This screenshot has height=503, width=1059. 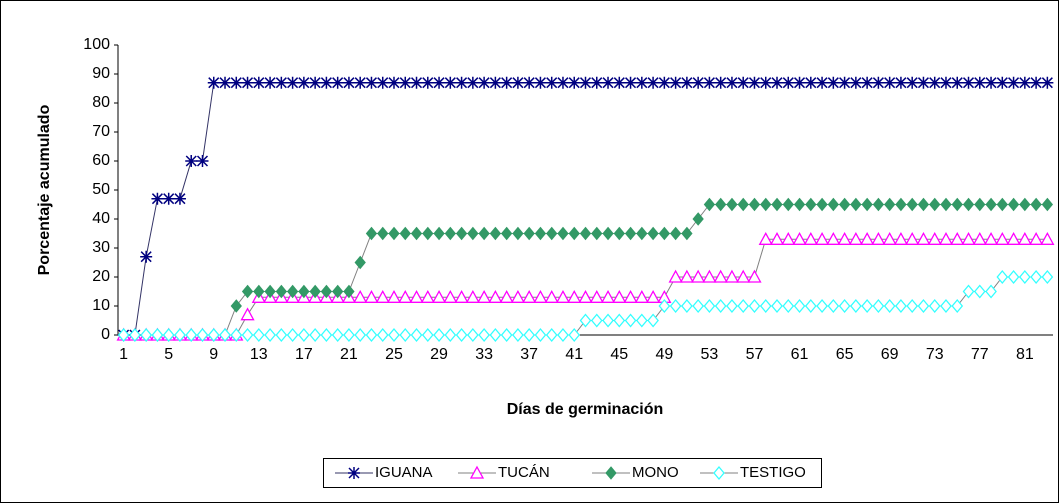 I want to click on y-tick-label: 70, so click(x=101, y=131).